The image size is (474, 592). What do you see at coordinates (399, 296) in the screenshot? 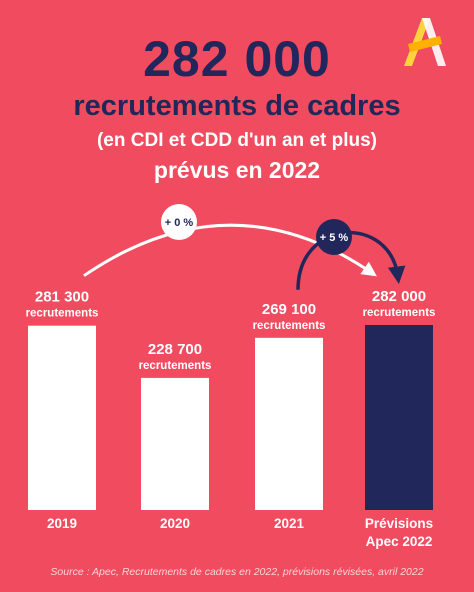
I see `value-label: 282 000` at bounding box center [399, 296].